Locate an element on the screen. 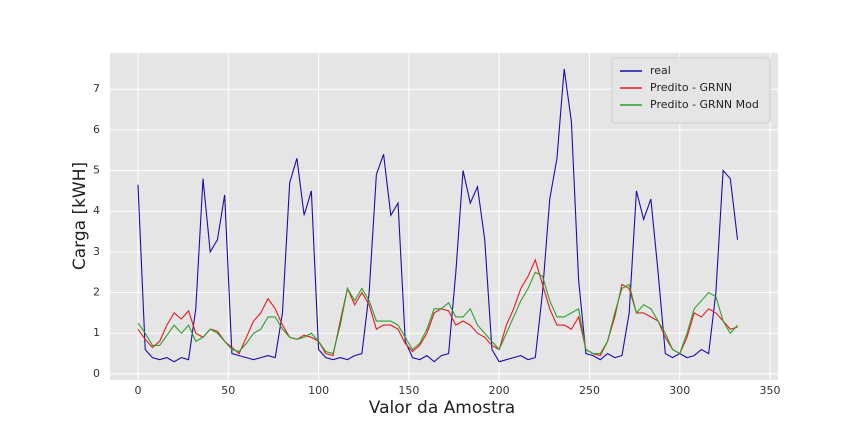 The height and width of the screenshot is (432, 864). y-axis-label: Carga [kWH] is located at coordinates (80, 216).